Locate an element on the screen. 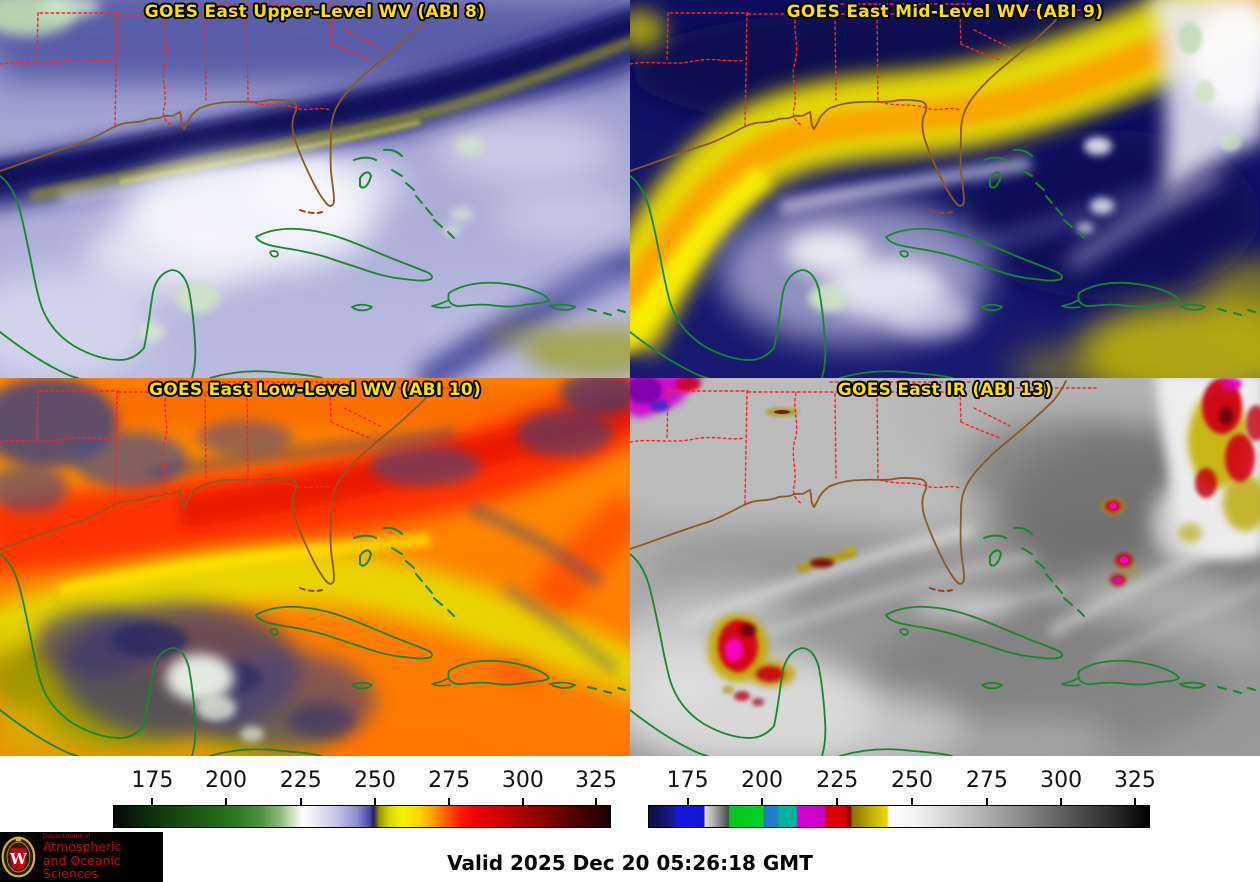  water-vapor-colorbar: 175 200 225 250 275 300 325 is located at coordinates (365, 794).